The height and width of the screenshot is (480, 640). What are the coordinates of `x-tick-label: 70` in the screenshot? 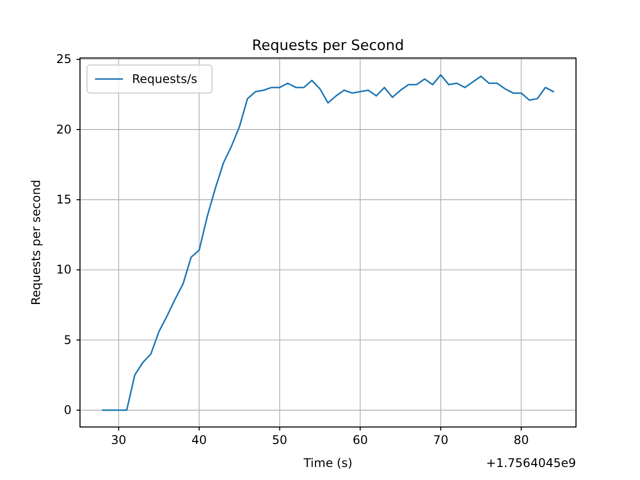 It's located at (440, 440).